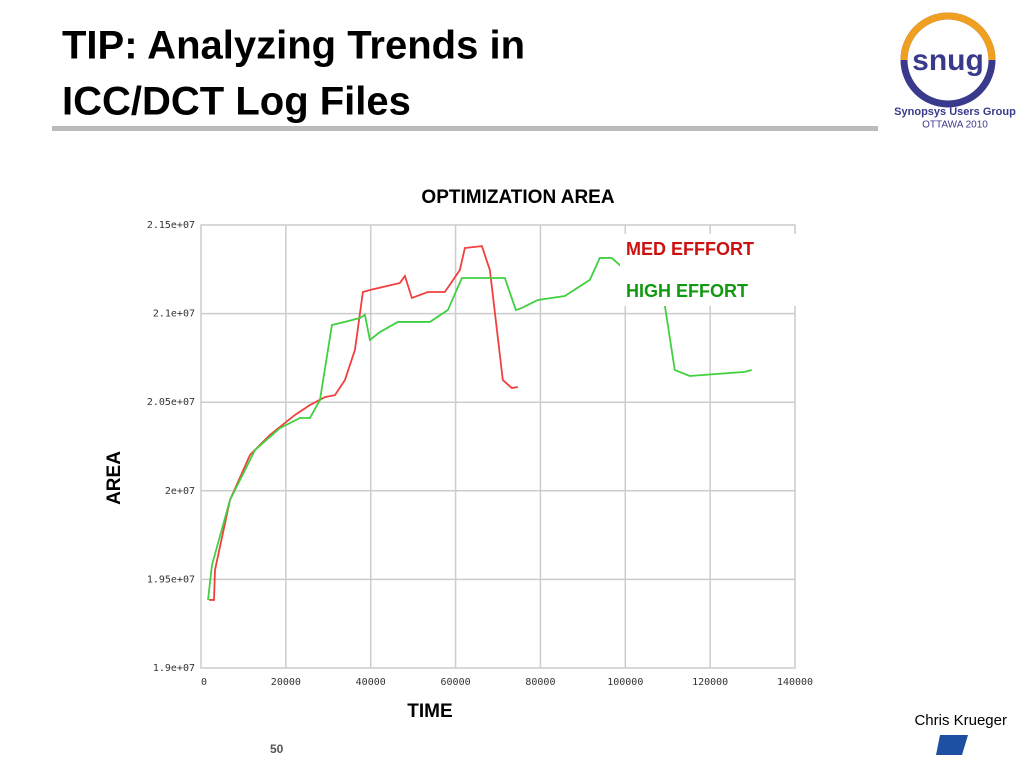  I want to click on x-tick-label: 0, so click(204, 682).